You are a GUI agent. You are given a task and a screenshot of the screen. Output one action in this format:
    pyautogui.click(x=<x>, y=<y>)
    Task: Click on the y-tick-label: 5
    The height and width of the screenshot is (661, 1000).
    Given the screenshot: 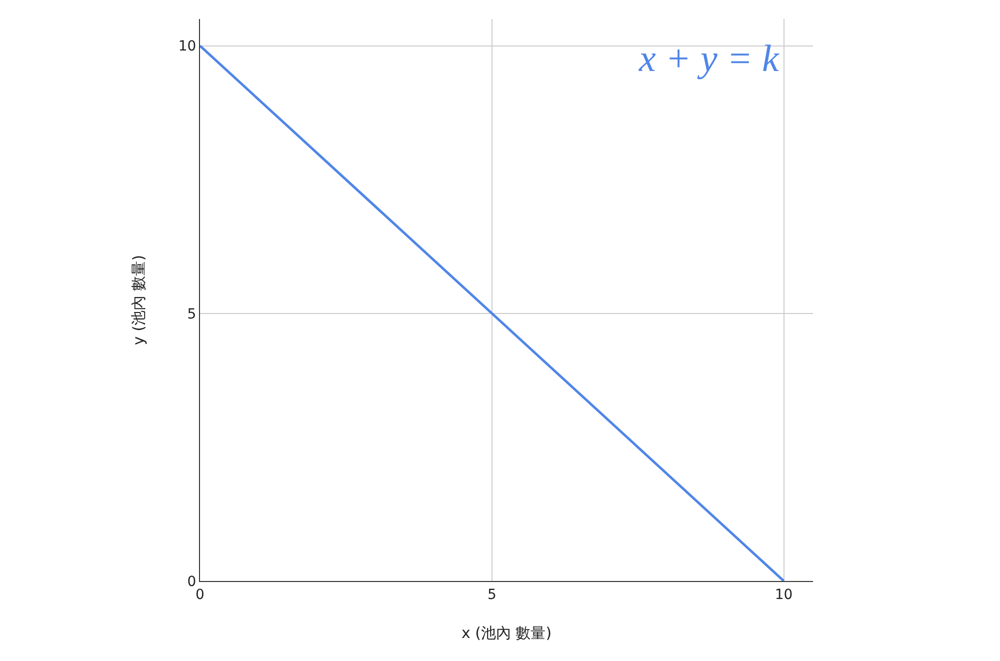 What is the action you would take?
    pyautogui.click(x=191, y=314)
    